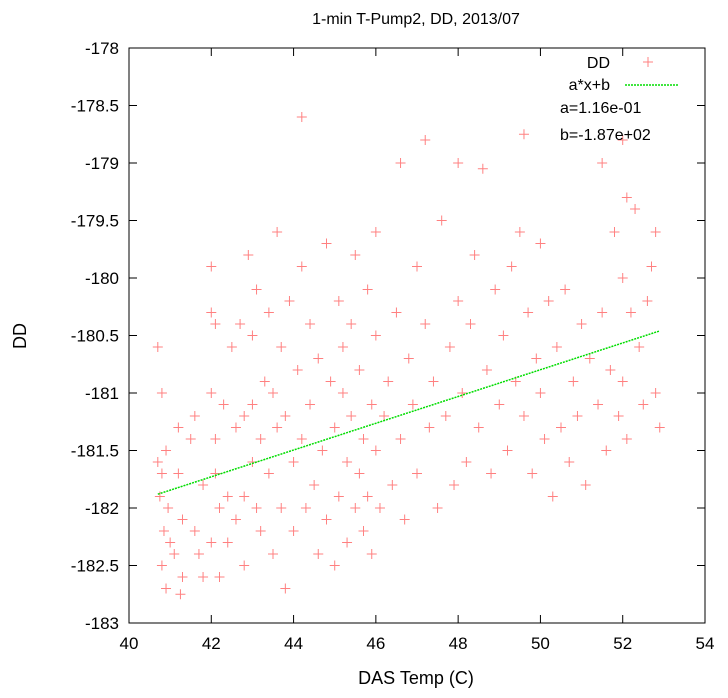 This screenshot has width=728, height=698. Describe the element at coordinates (102, 278) in the screenshot. I see `y-tick-label: -180` at that location.